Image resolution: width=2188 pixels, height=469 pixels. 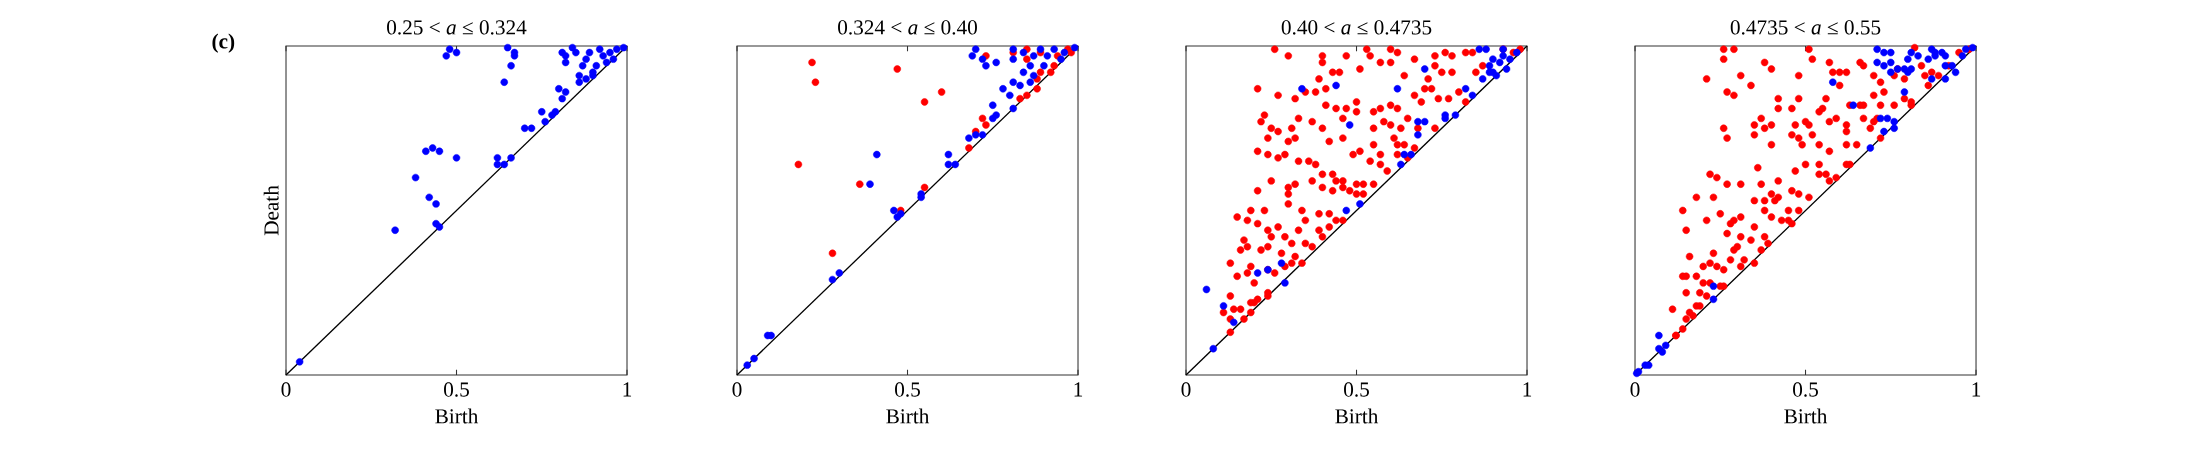 I want to click on chart-title: 0.4735 < a ≤ 0.55, so click(x=1805, y=27).